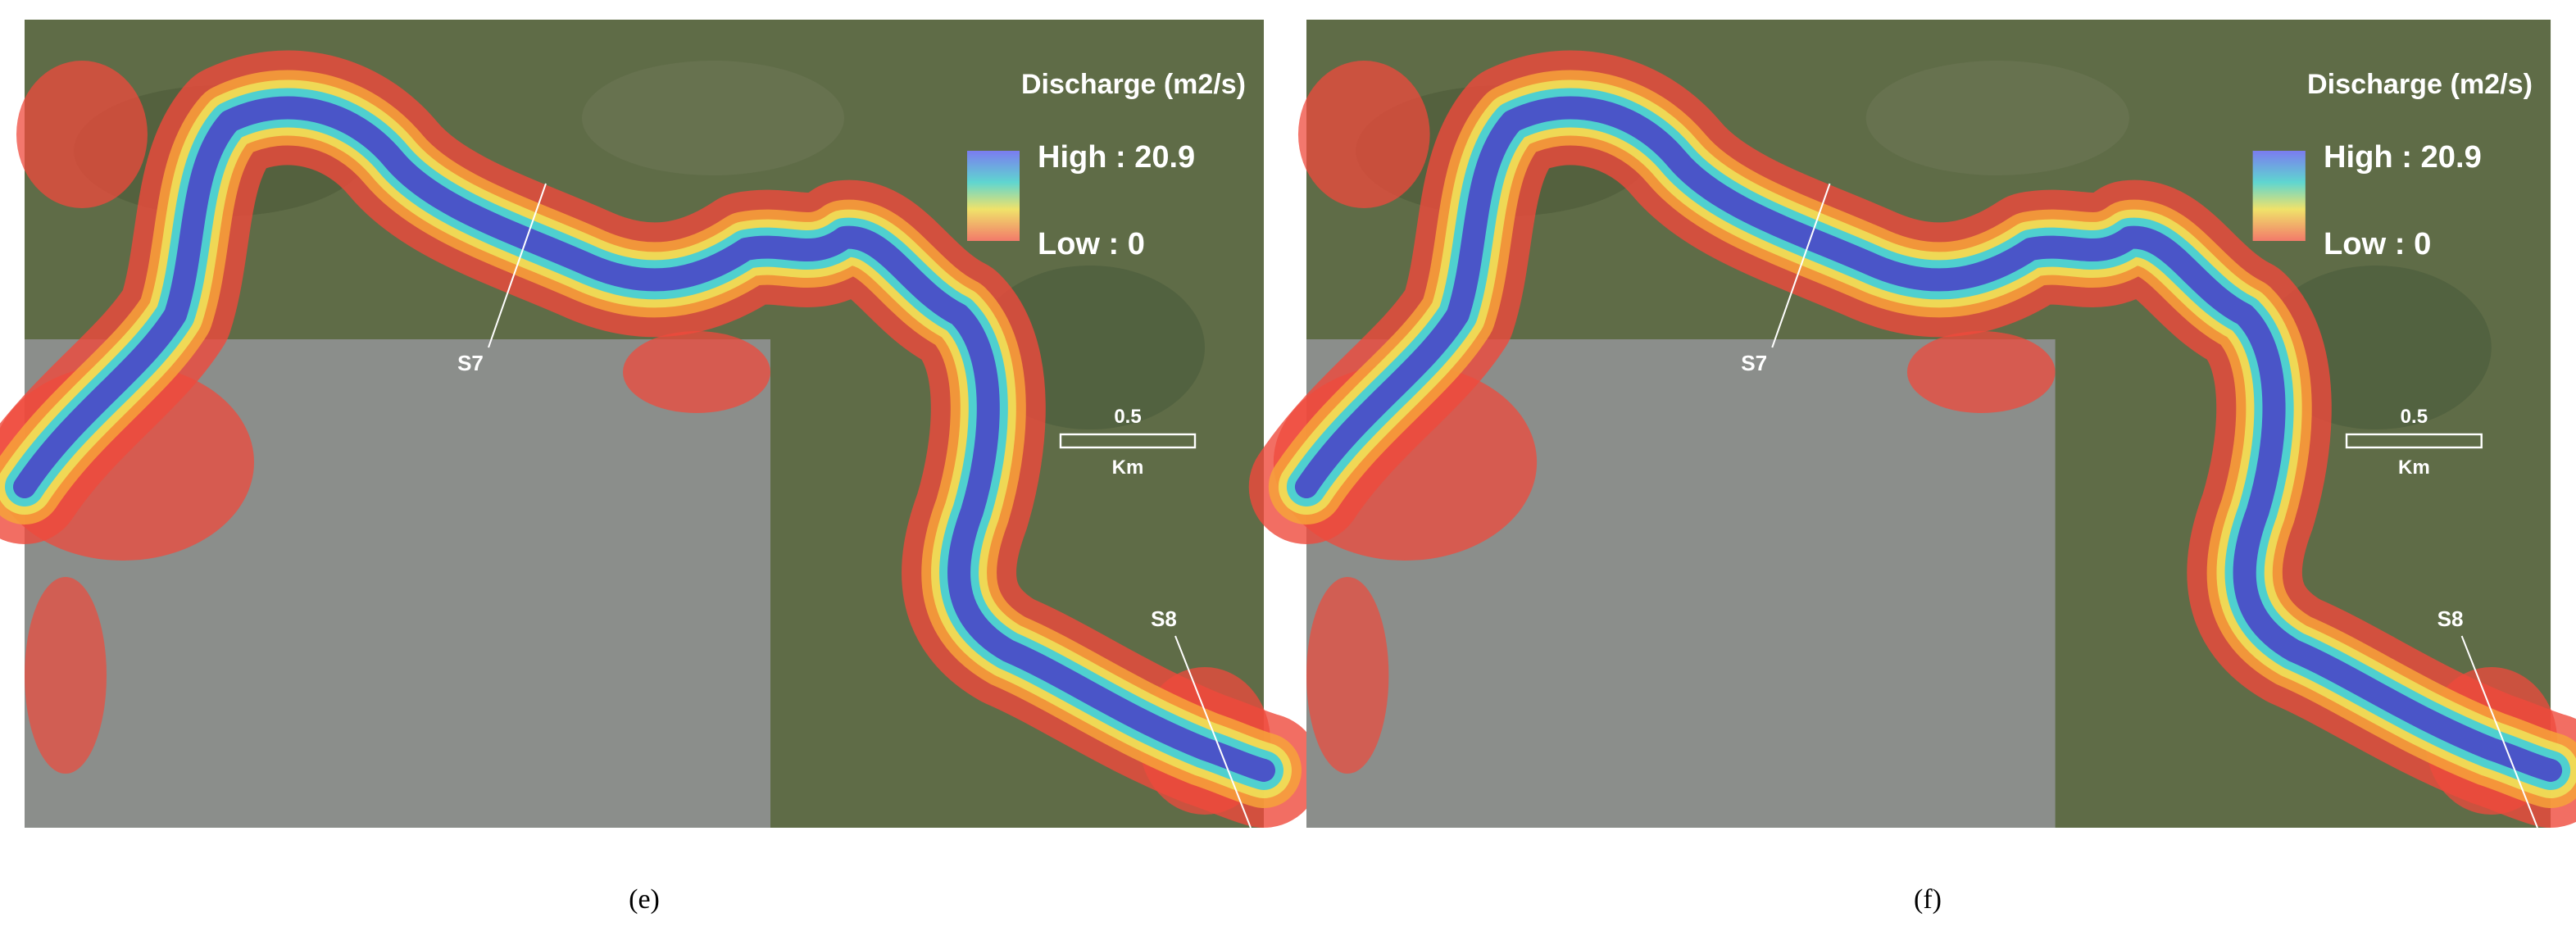  What do you see at coordinates (1928, 899) in the screenshot?
I see `panel-caption: (f)` at bounding box center [1928, 899].